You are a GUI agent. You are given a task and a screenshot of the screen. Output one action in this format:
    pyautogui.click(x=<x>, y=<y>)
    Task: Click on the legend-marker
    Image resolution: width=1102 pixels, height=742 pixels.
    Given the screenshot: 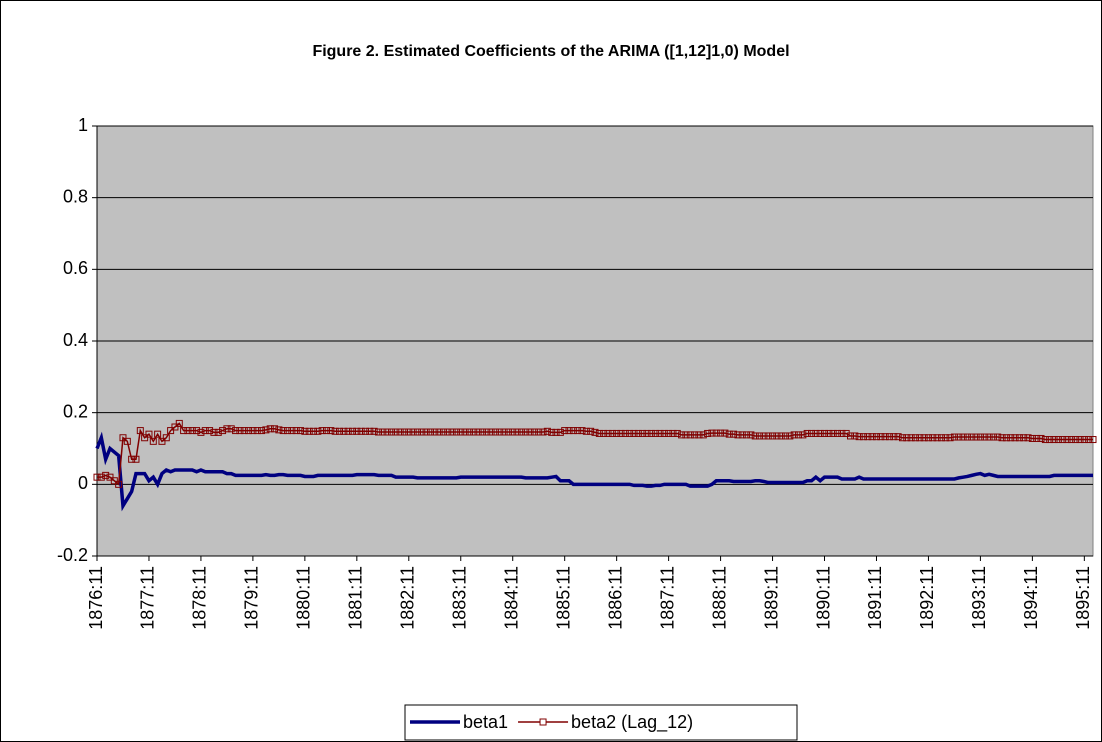 What is the action you would take?
    pyautogui.click(x=543, y=722)
    